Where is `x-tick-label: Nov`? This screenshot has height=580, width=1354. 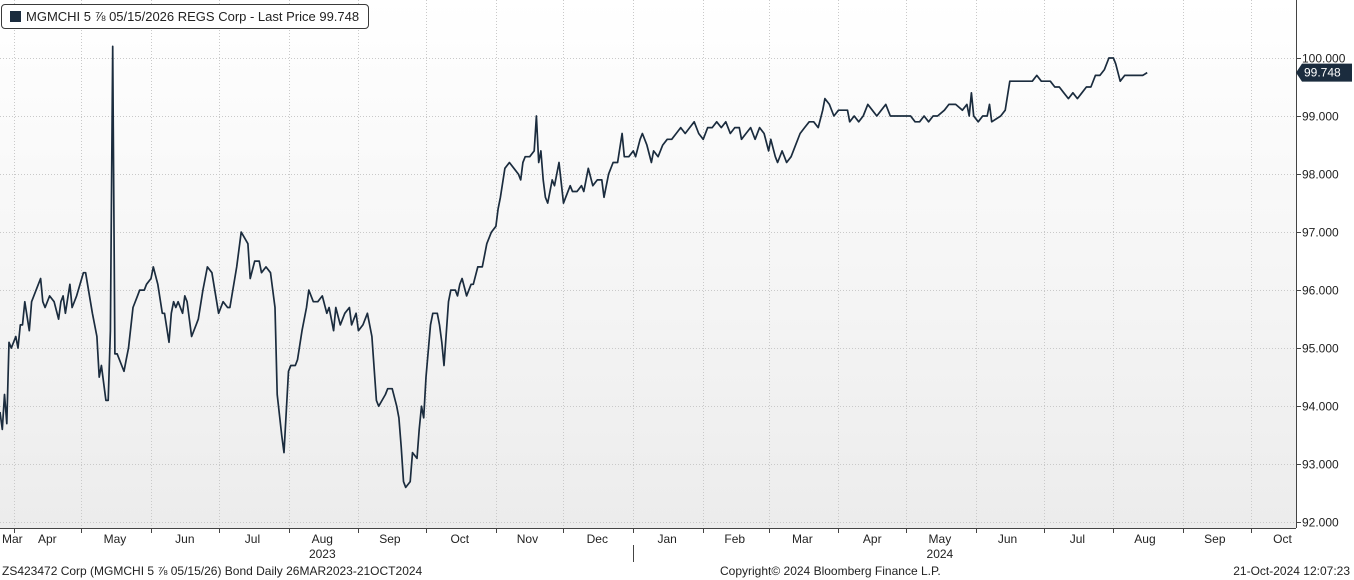
x-tick-label: Nov is located at coordinates (527, 539).